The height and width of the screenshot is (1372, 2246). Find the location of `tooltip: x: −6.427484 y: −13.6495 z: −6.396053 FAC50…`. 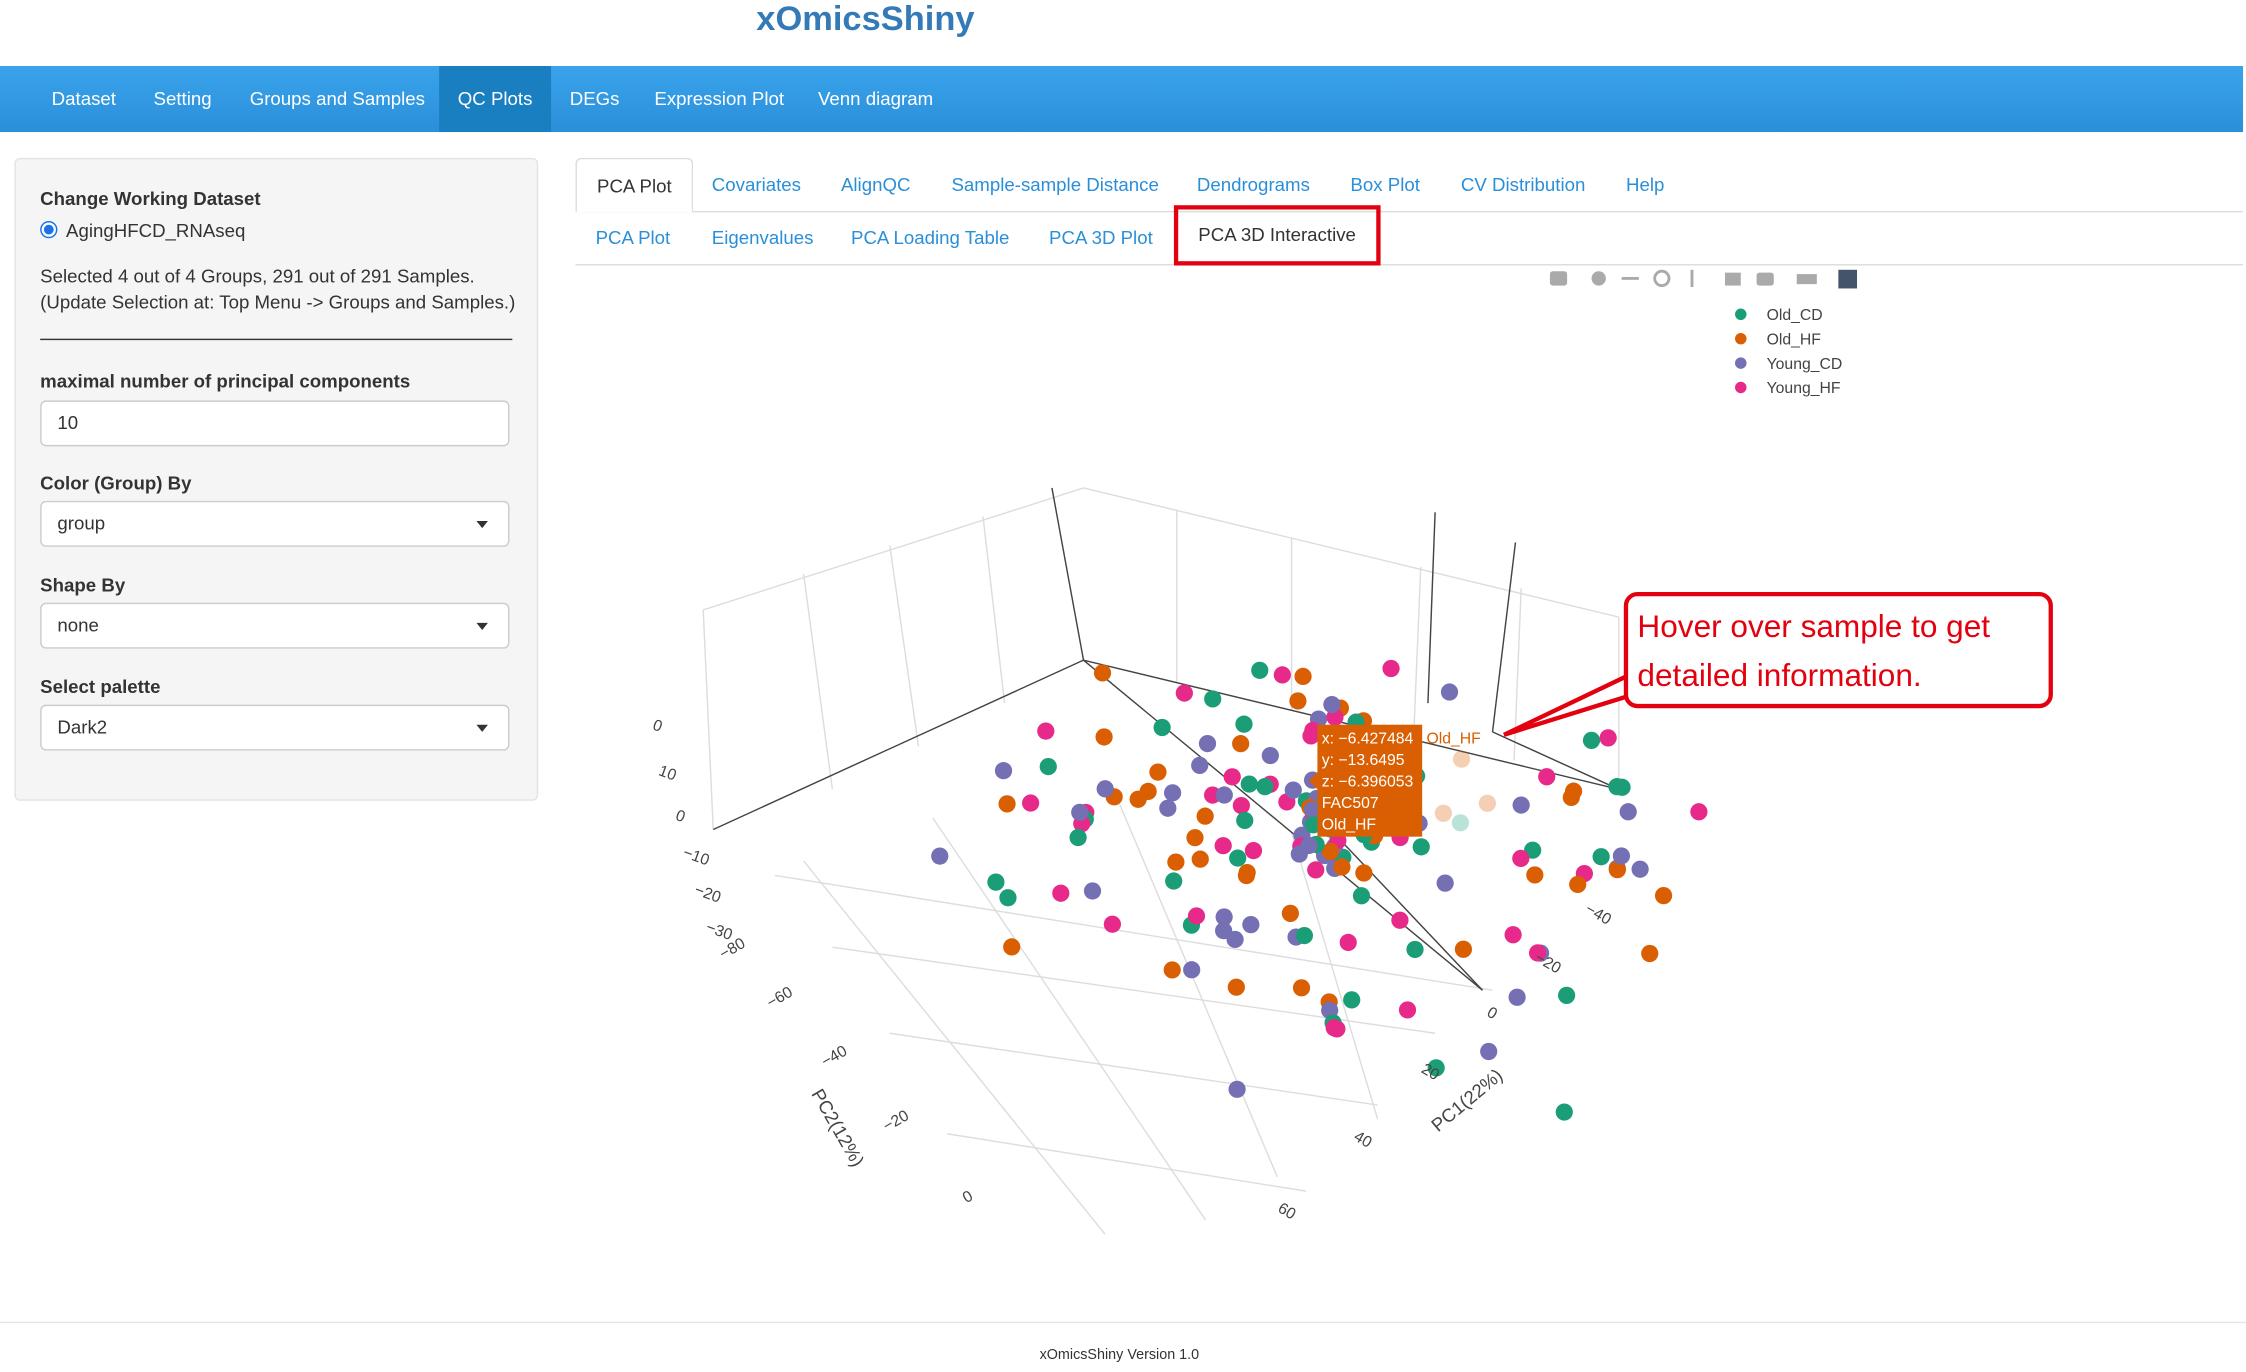

tooltip: x: −6.427484 y: −13.6495 z: −6.396053 FAC50… is located at coordinates (1394, 780).